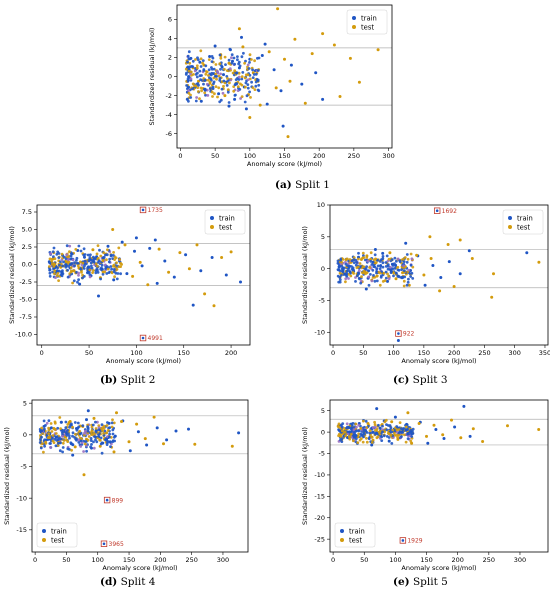  Describe the element at coordinates (429, 582) in the screenshot. I see `caption-text: Split 5` at that location.